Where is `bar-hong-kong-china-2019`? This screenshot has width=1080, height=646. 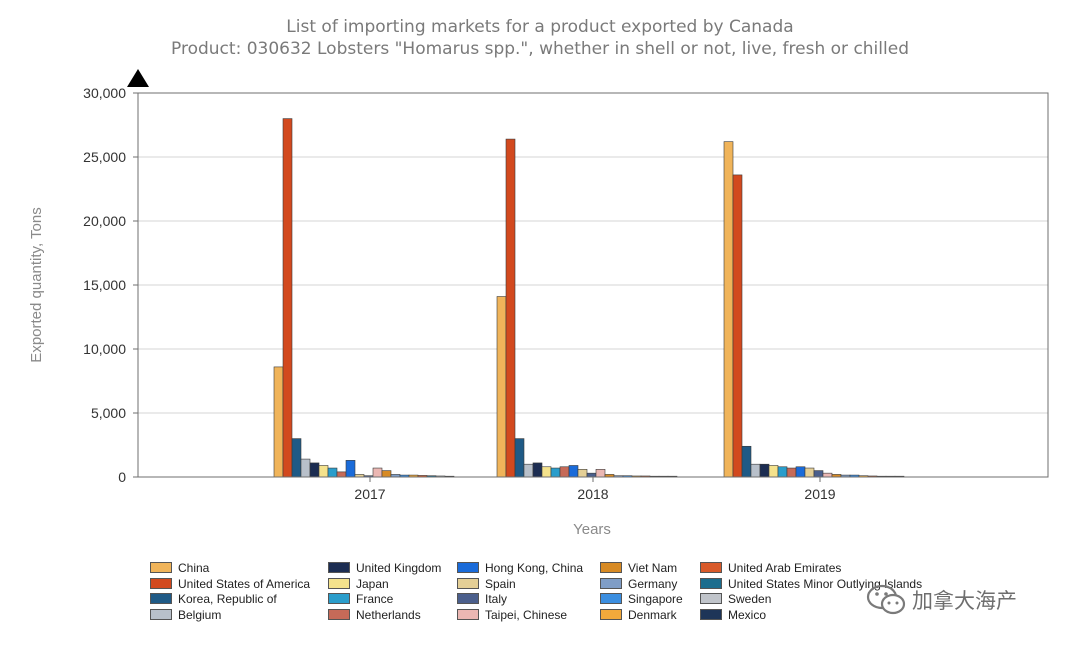
bar-hong-kong-china-2019 is located at coordinates (800, 472).